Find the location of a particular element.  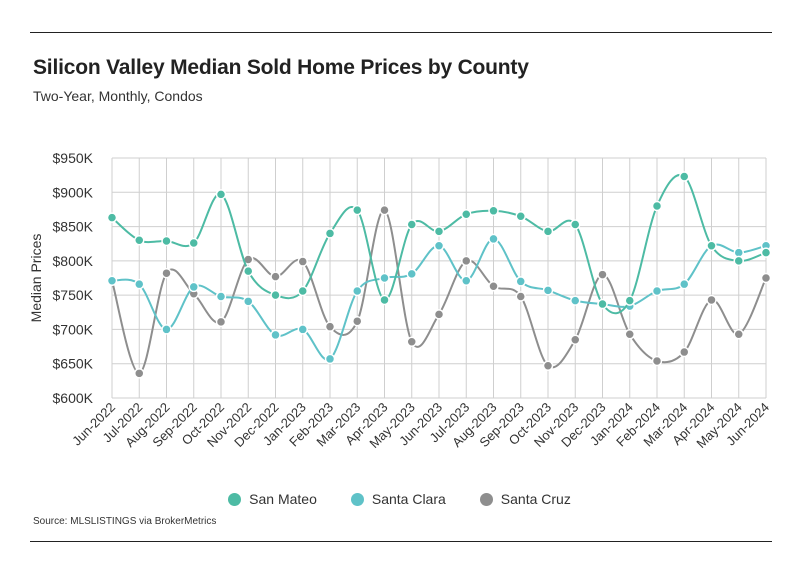

y-tick-label: $650K is located at coordinates (73, 364).